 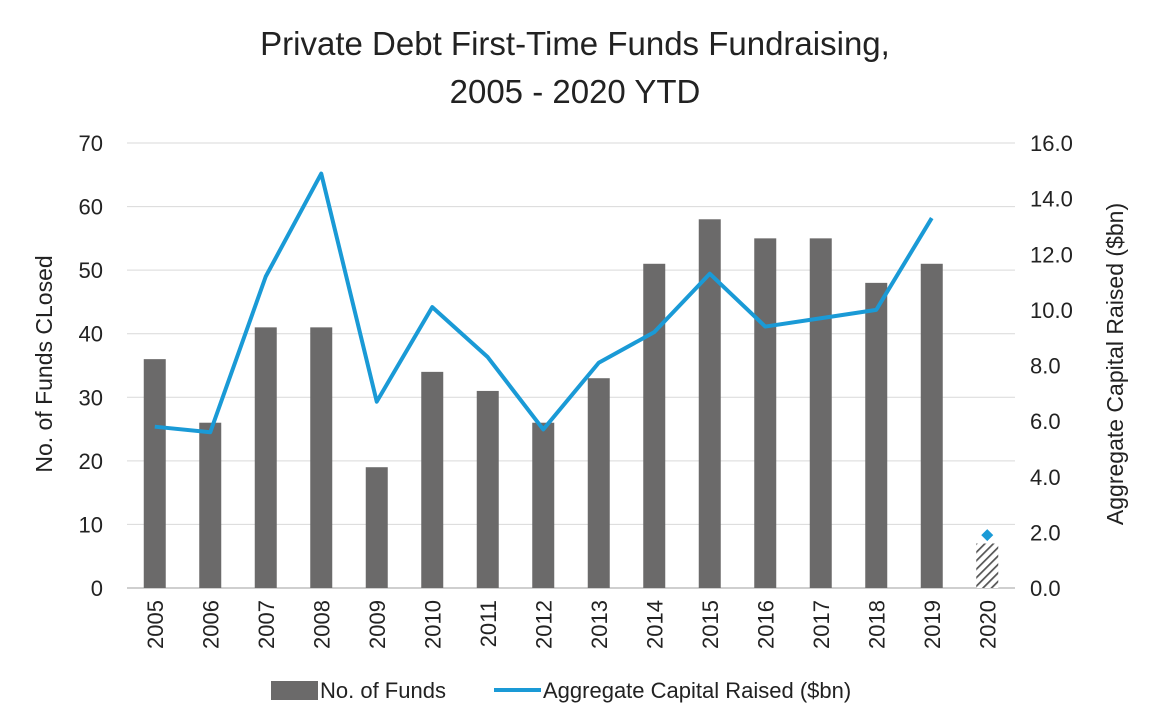 What do you see at coordinates (876, 624) in the screenshot?
I see `x-axis-tick-label: 2018` at bounding box center [876, 624].